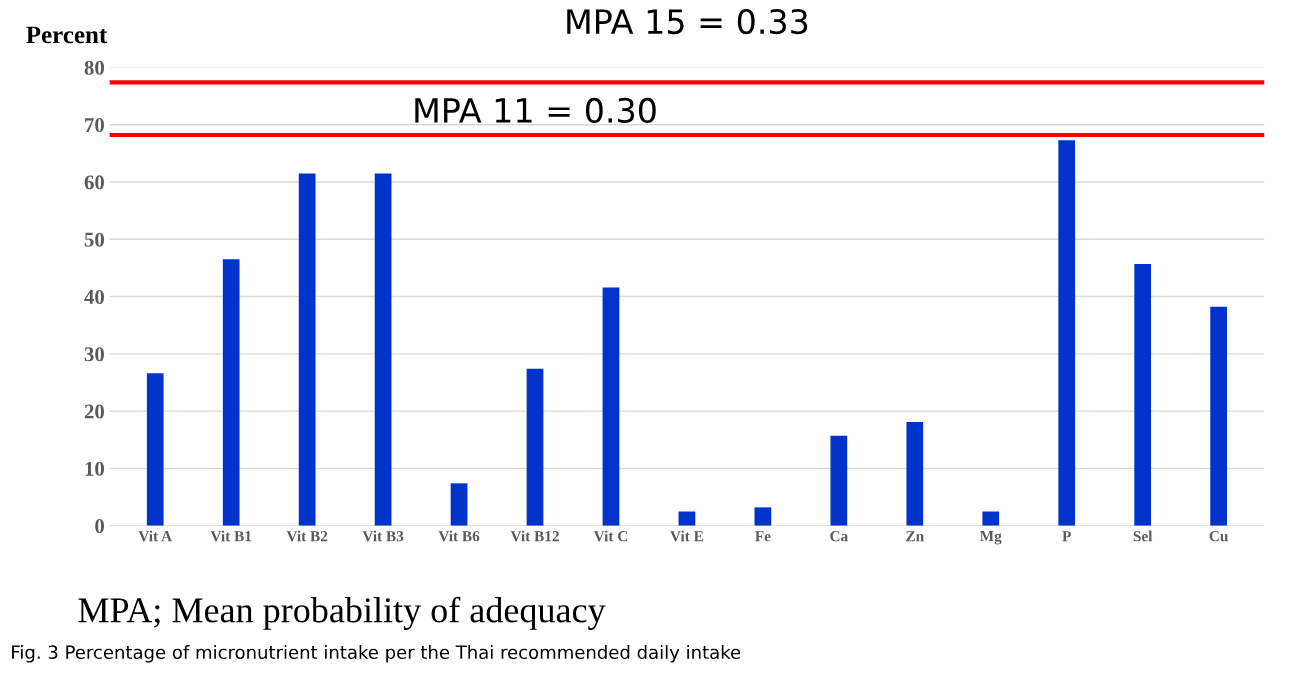 This screenshot has height=674, width=1290. What do you see at coordinates (94, 296) in the screenshot?
I see `y-tick-label: 40` at bounding box center [94, 296].